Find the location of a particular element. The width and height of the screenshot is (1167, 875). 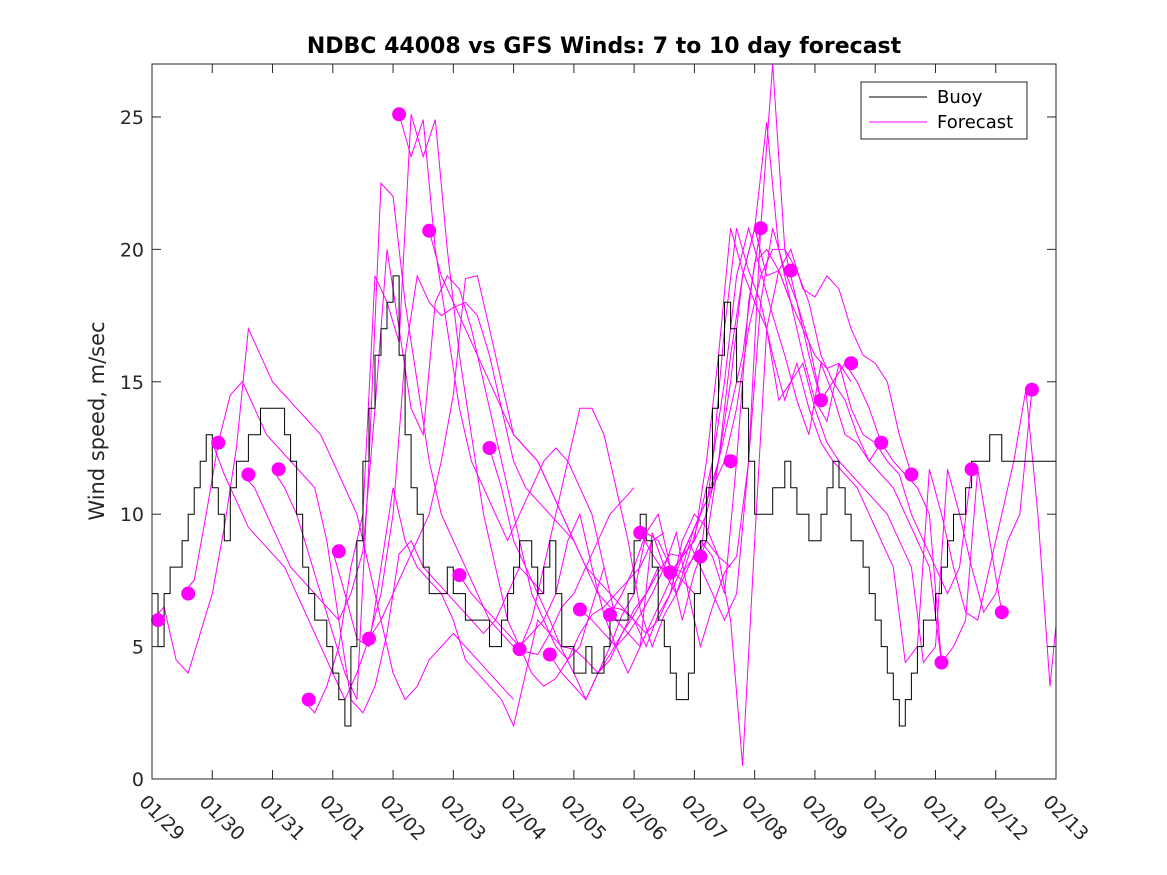

x-tick-label: 02/02 is located at coordinates (403, 818).